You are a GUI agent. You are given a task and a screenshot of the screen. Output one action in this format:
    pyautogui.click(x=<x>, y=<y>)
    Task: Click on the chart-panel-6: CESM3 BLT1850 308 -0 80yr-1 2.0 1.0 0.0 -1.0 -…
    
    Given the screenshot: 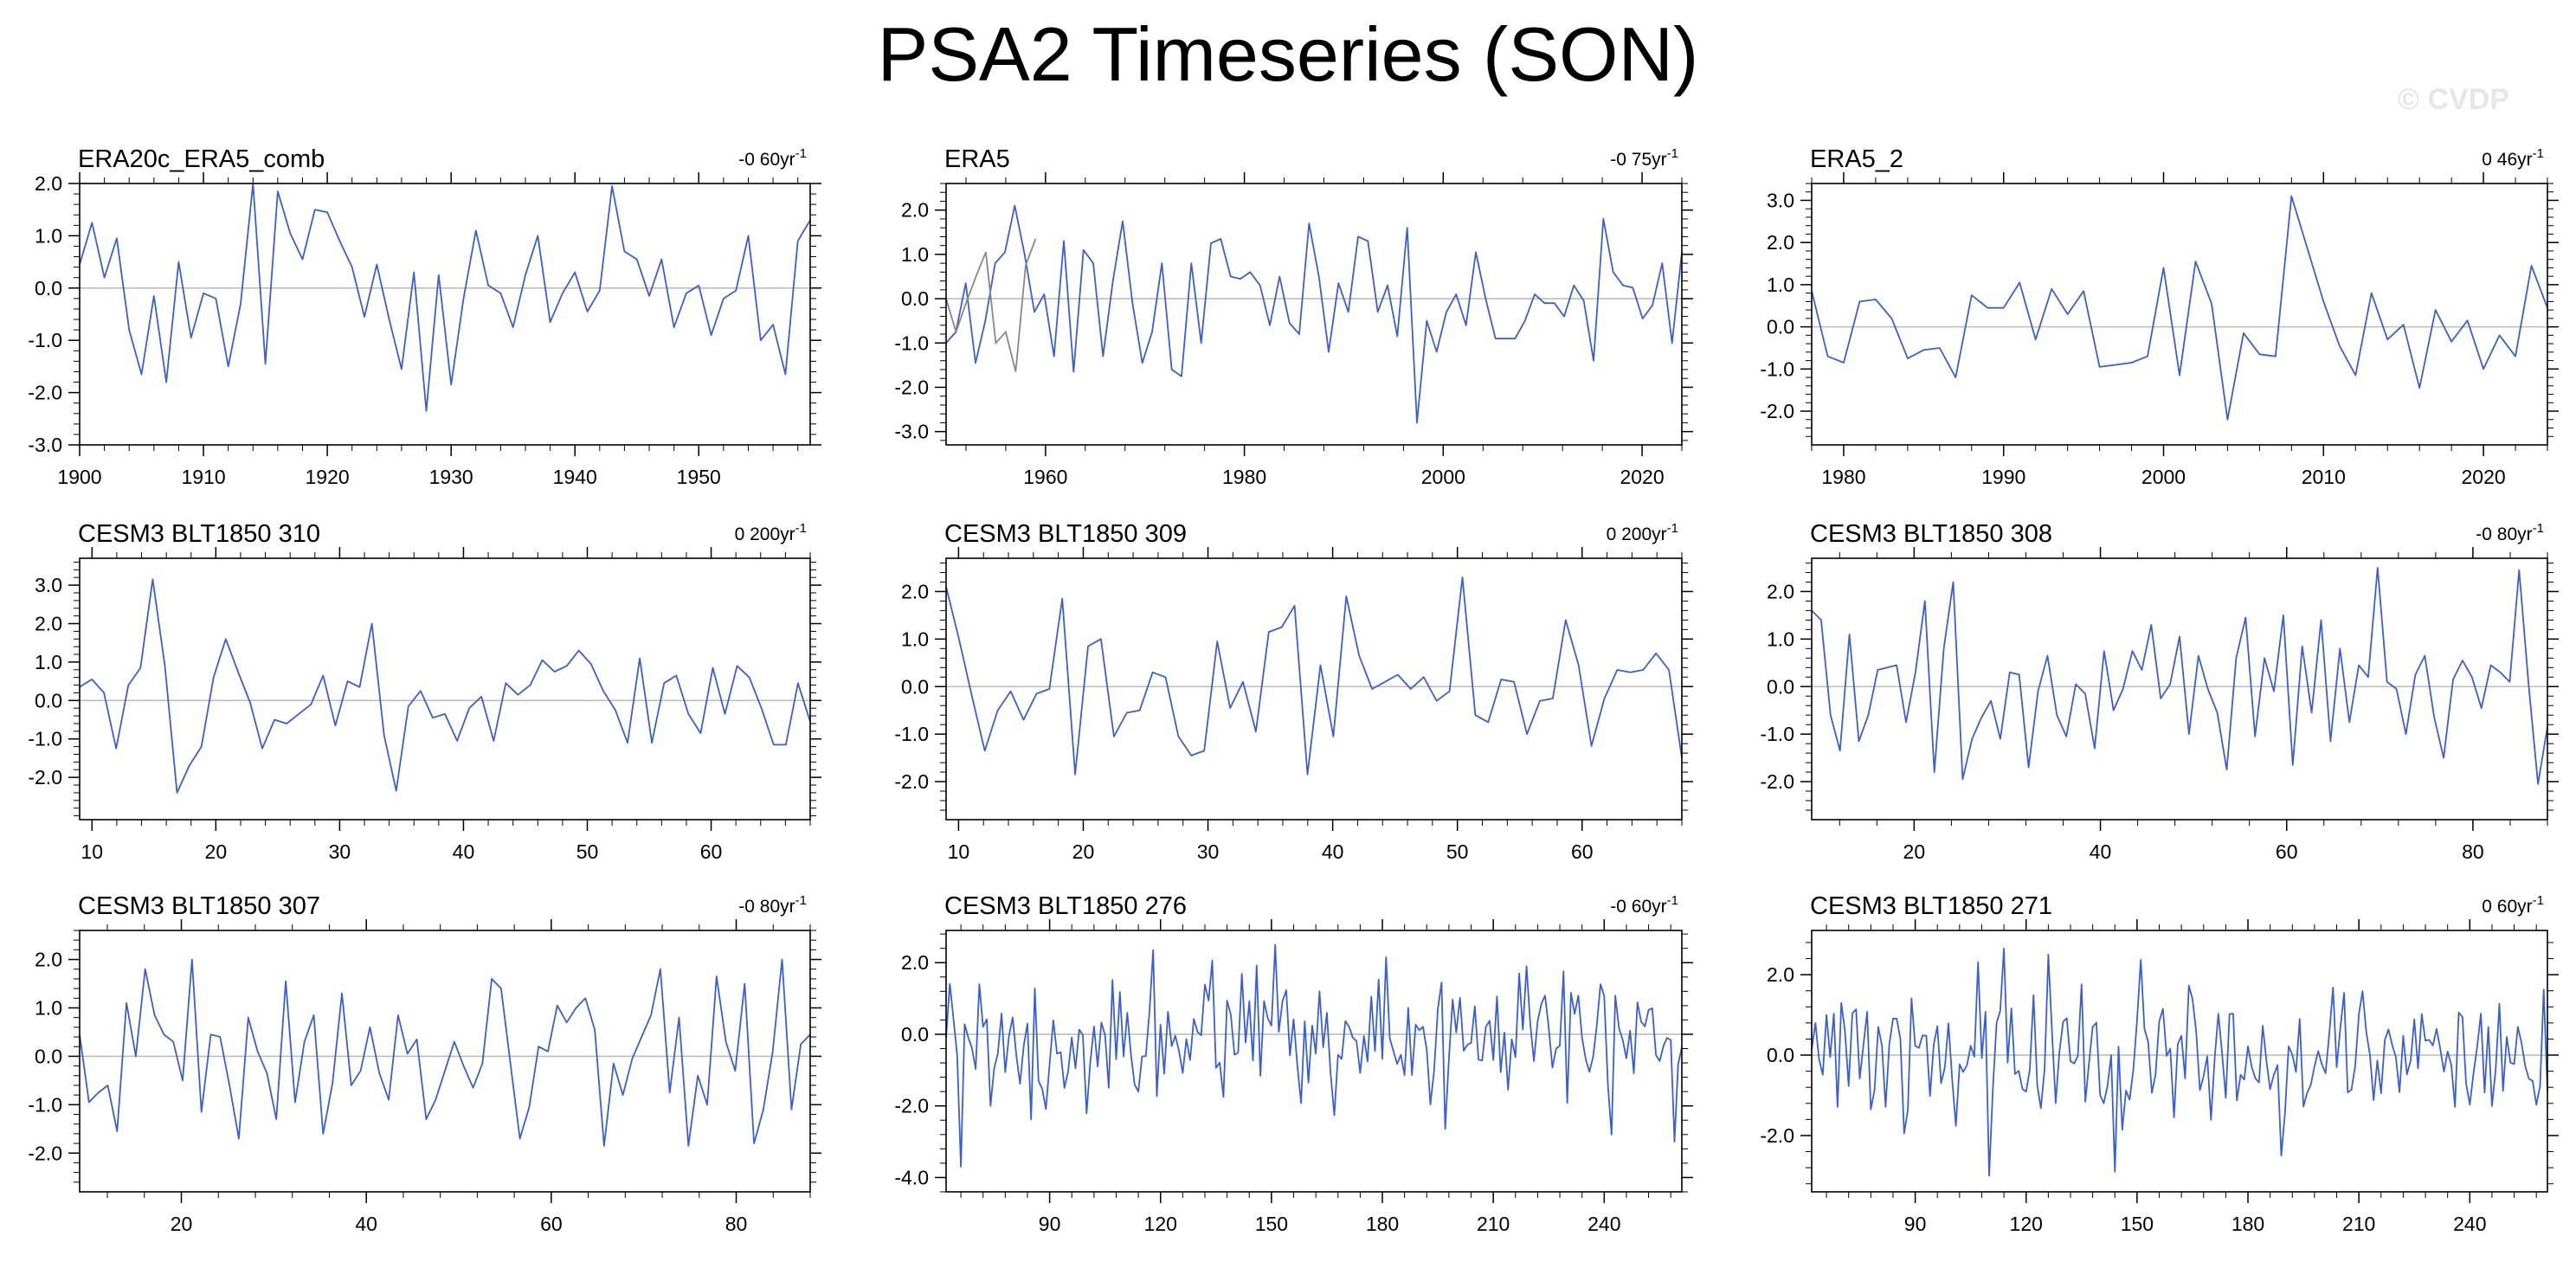 What is the action you would take?
    pyautogui.click(x=2159, y=691)
    